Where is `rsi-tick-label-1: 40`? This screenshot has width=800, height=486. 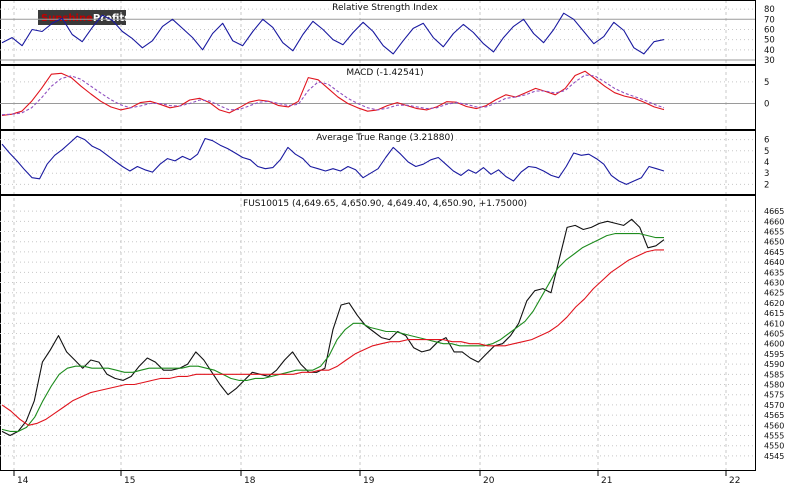 rsi-tick-label-1: 40 is located at coordinates (769, 51).